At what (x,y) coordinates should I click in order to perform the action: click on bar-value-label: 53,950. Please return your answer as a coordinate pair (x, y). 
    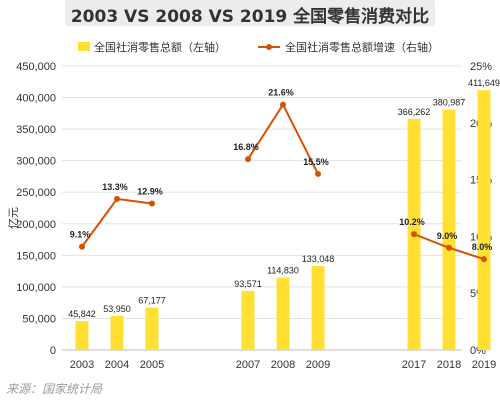
    Looking at the image, I should click on (117, 309).